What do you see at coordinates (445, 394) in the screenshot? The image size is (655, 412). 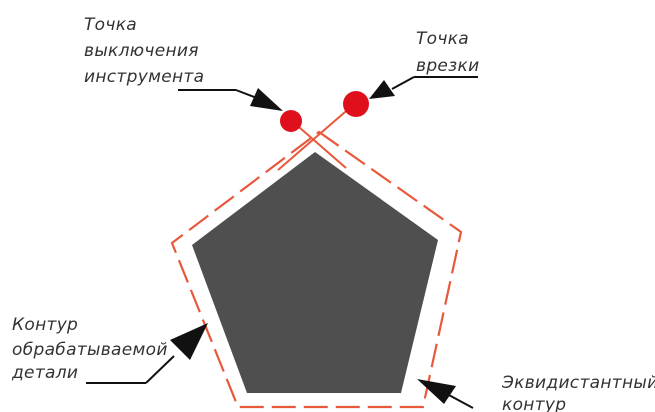 I see `equidistant-contour-leader` at bounding box center [445, 394].